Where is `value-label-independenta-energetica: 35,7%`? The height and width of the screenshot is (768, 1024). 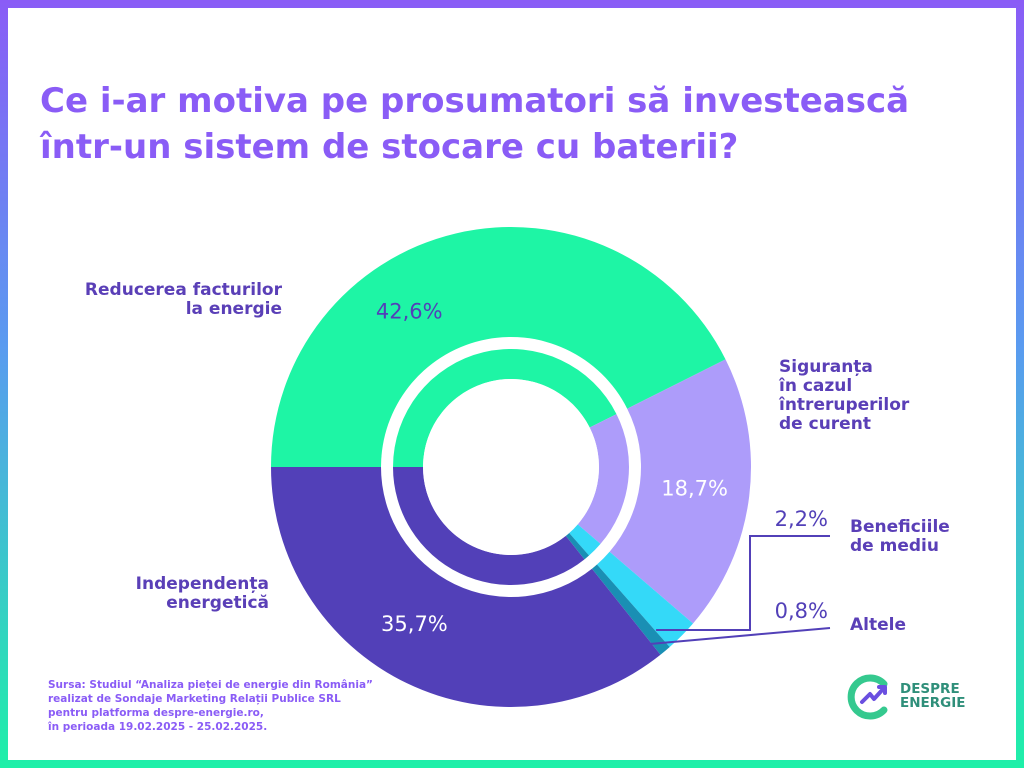
value-label-independenta-energetica: 35,7% is located at coordinates (414, 624).